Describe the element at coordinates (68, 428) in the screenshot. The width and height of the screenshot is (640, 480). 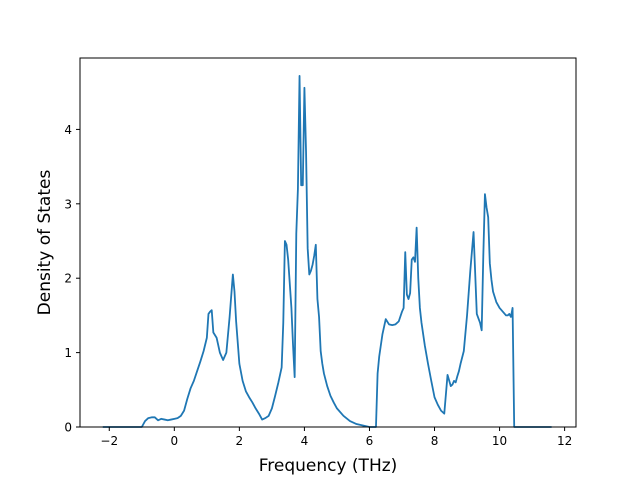
I see `y-tick-label: 0` at that location.